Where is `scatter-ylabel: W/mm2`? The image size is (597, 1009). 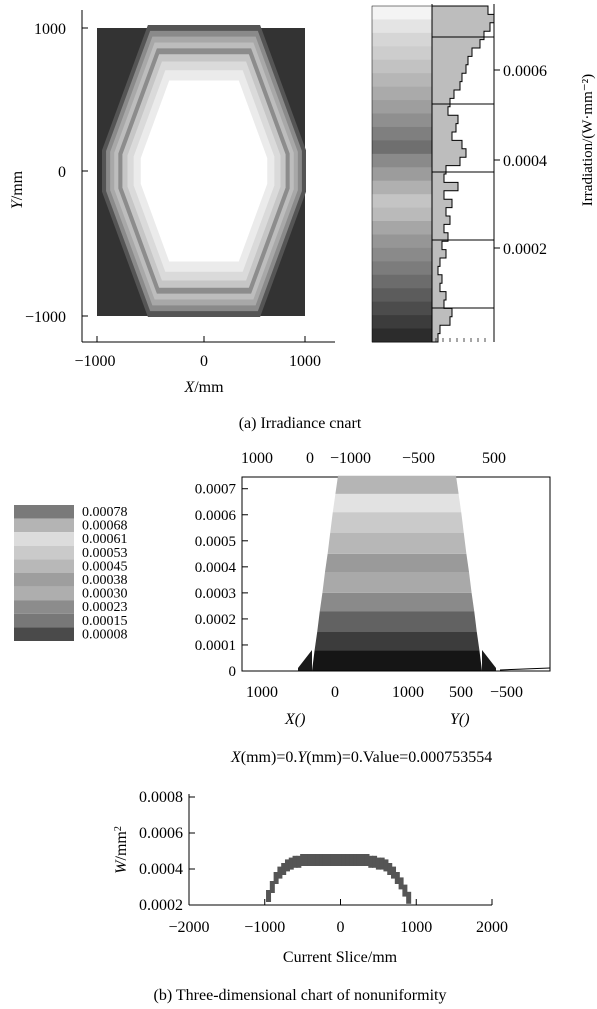 scatter-ylabel: W/mm2 is located at coordinates (122, 850).